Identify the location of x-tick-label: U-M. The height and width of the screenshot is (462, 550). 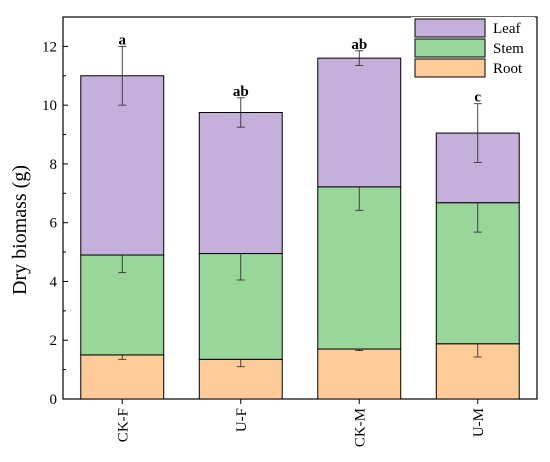
(479, 422).